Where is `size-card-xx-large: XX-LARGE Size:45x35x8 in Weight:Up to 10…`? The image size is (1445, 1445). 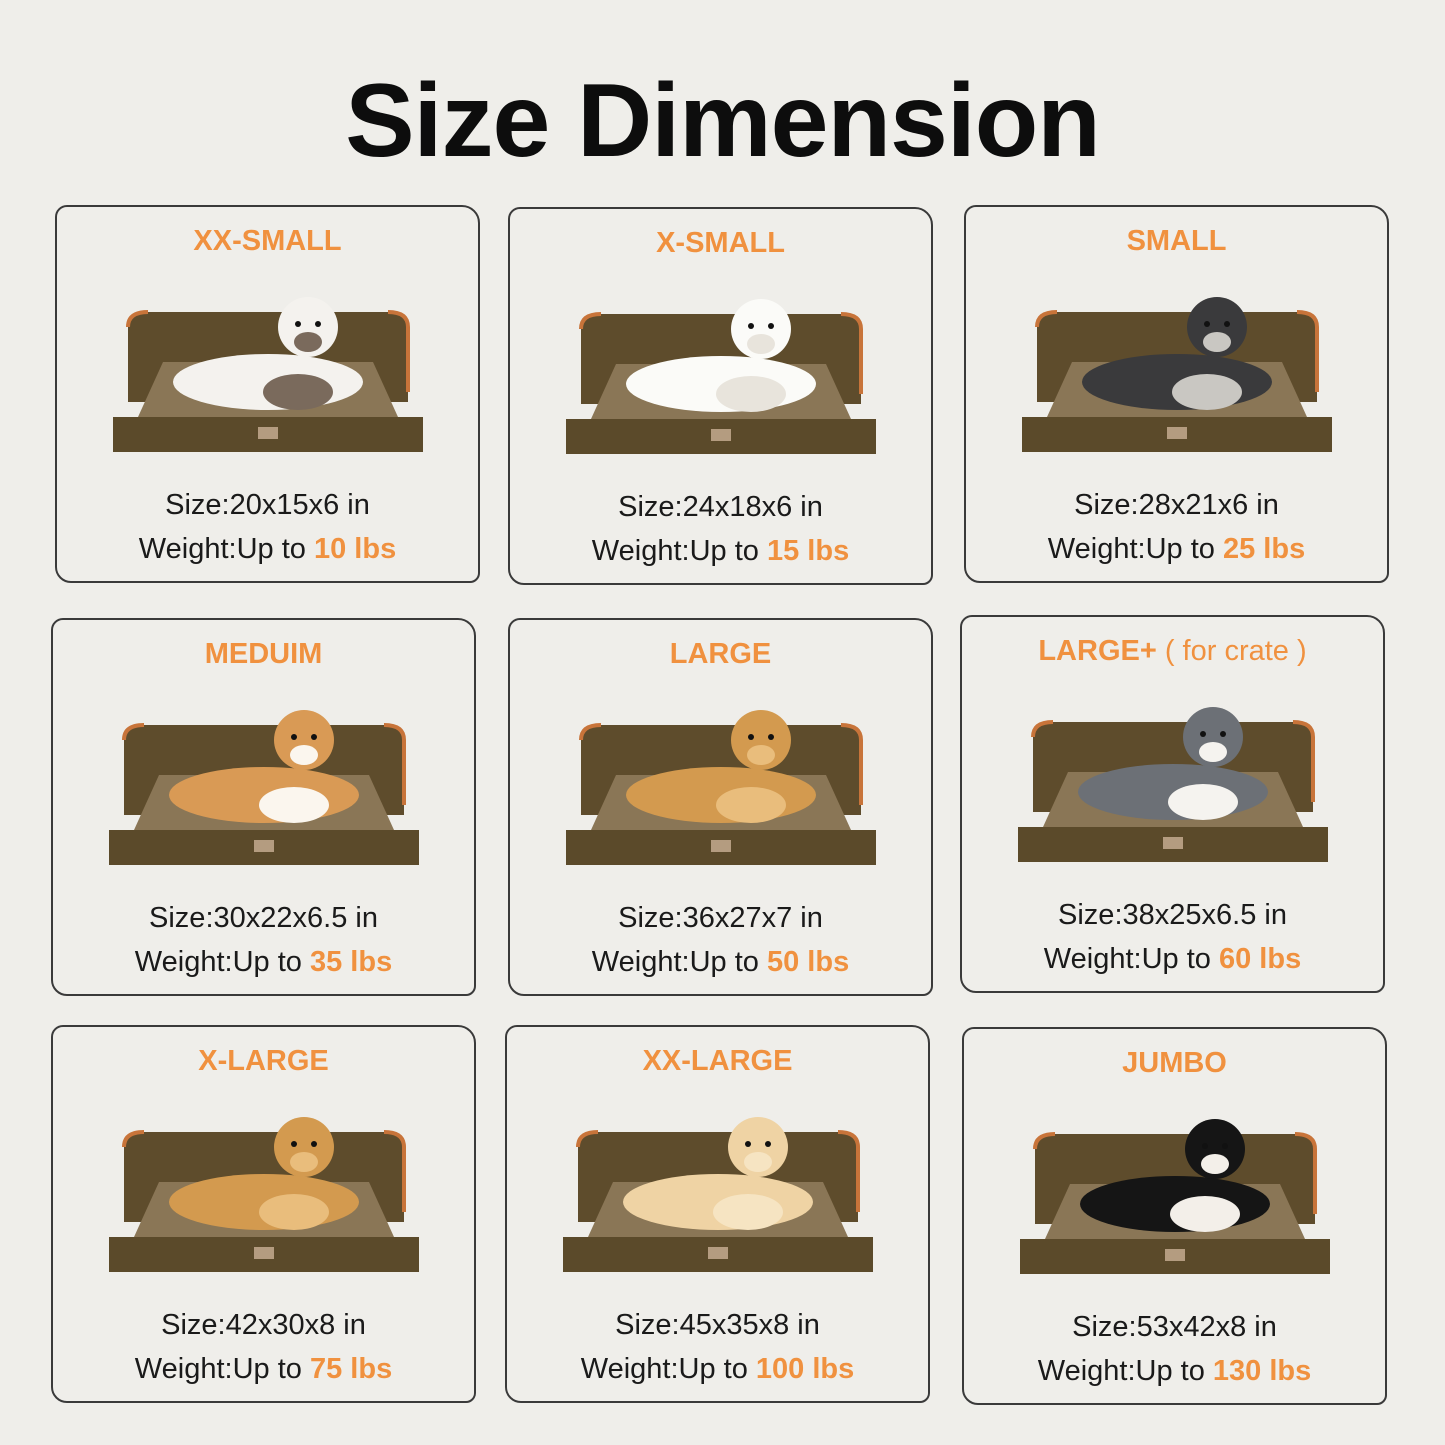
size-card-xx-large: XX-LARGE Size:45x35x8 in Weight:Up to 10… is located at coordinates (717, 1214).